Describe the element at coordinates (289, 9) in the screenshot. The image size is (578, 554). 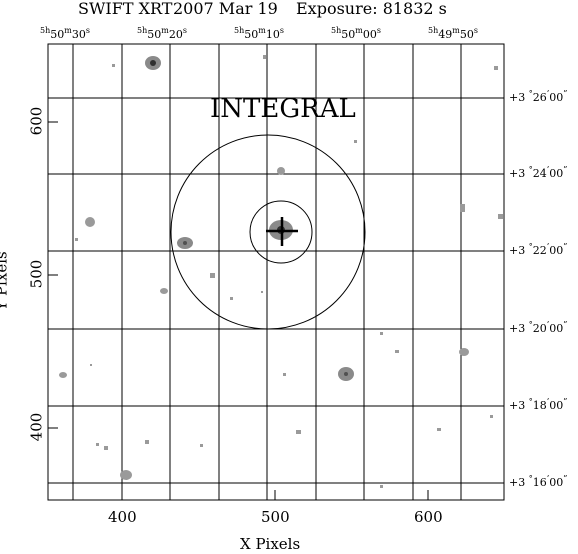
I see `header: SWIFT XRT 2007 Mar 19 Exposure: 81832 s` at that location.